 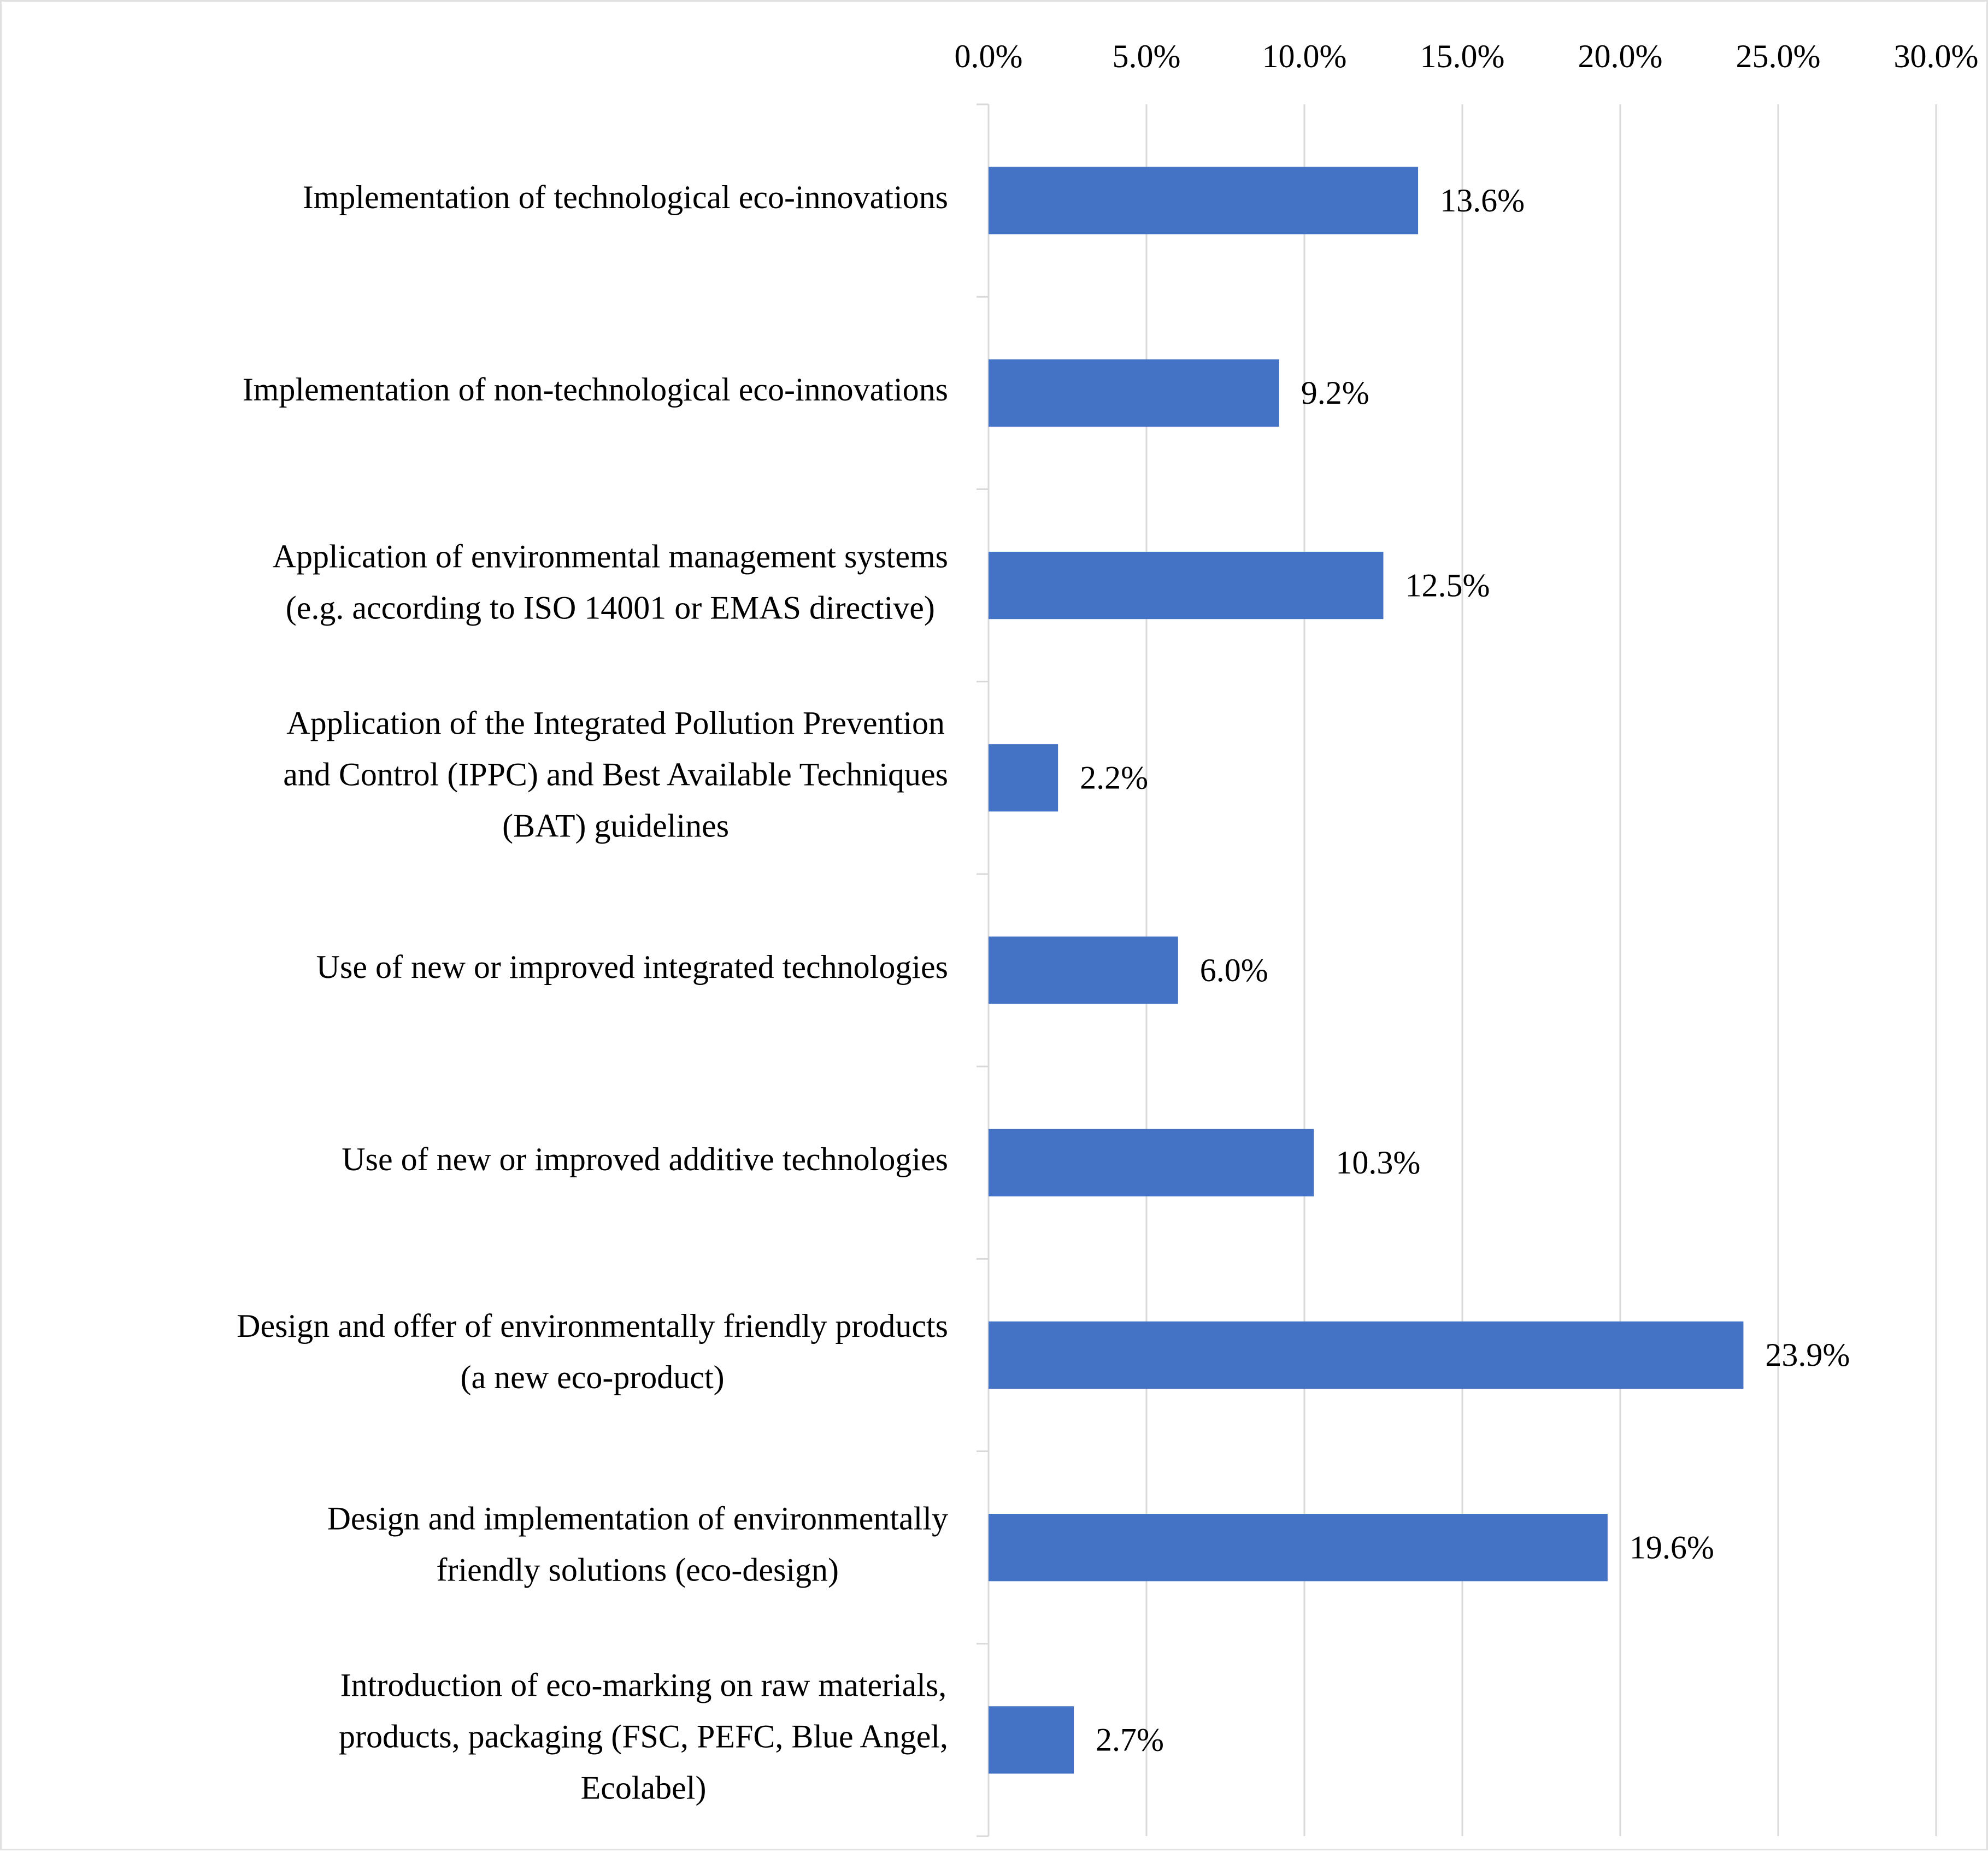 I want to click on data-label: 10.3%, so click(x=1378, y=1163).